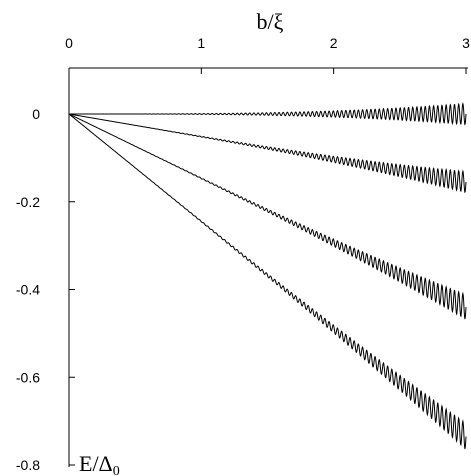 The width and height of the screenshot is (471, 476). What do you see at coordinates (28, 377) in the screenshot?
I see `y-tick-label: -0.6` at bounding box center [28, 377].